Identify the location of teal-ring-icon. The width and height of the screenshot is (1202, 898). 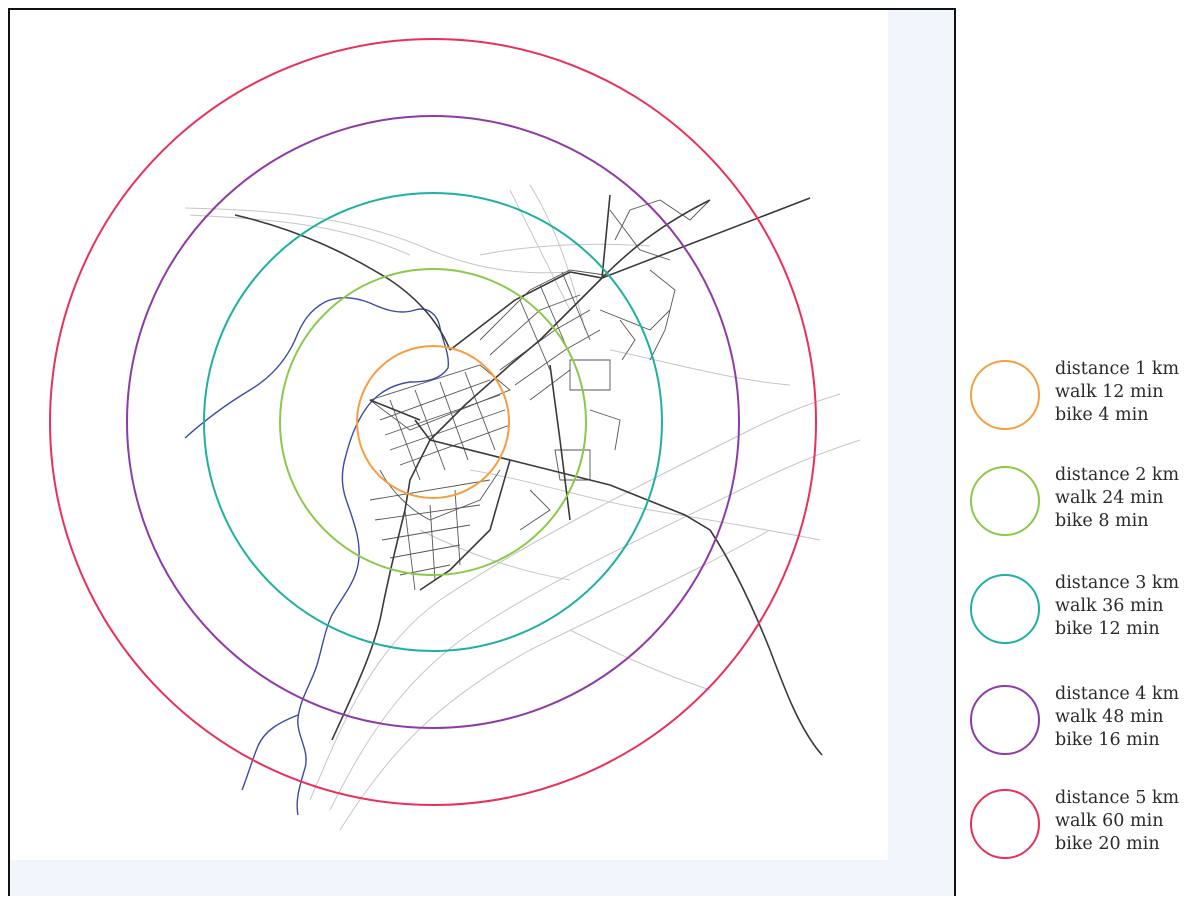
(1005, 609).